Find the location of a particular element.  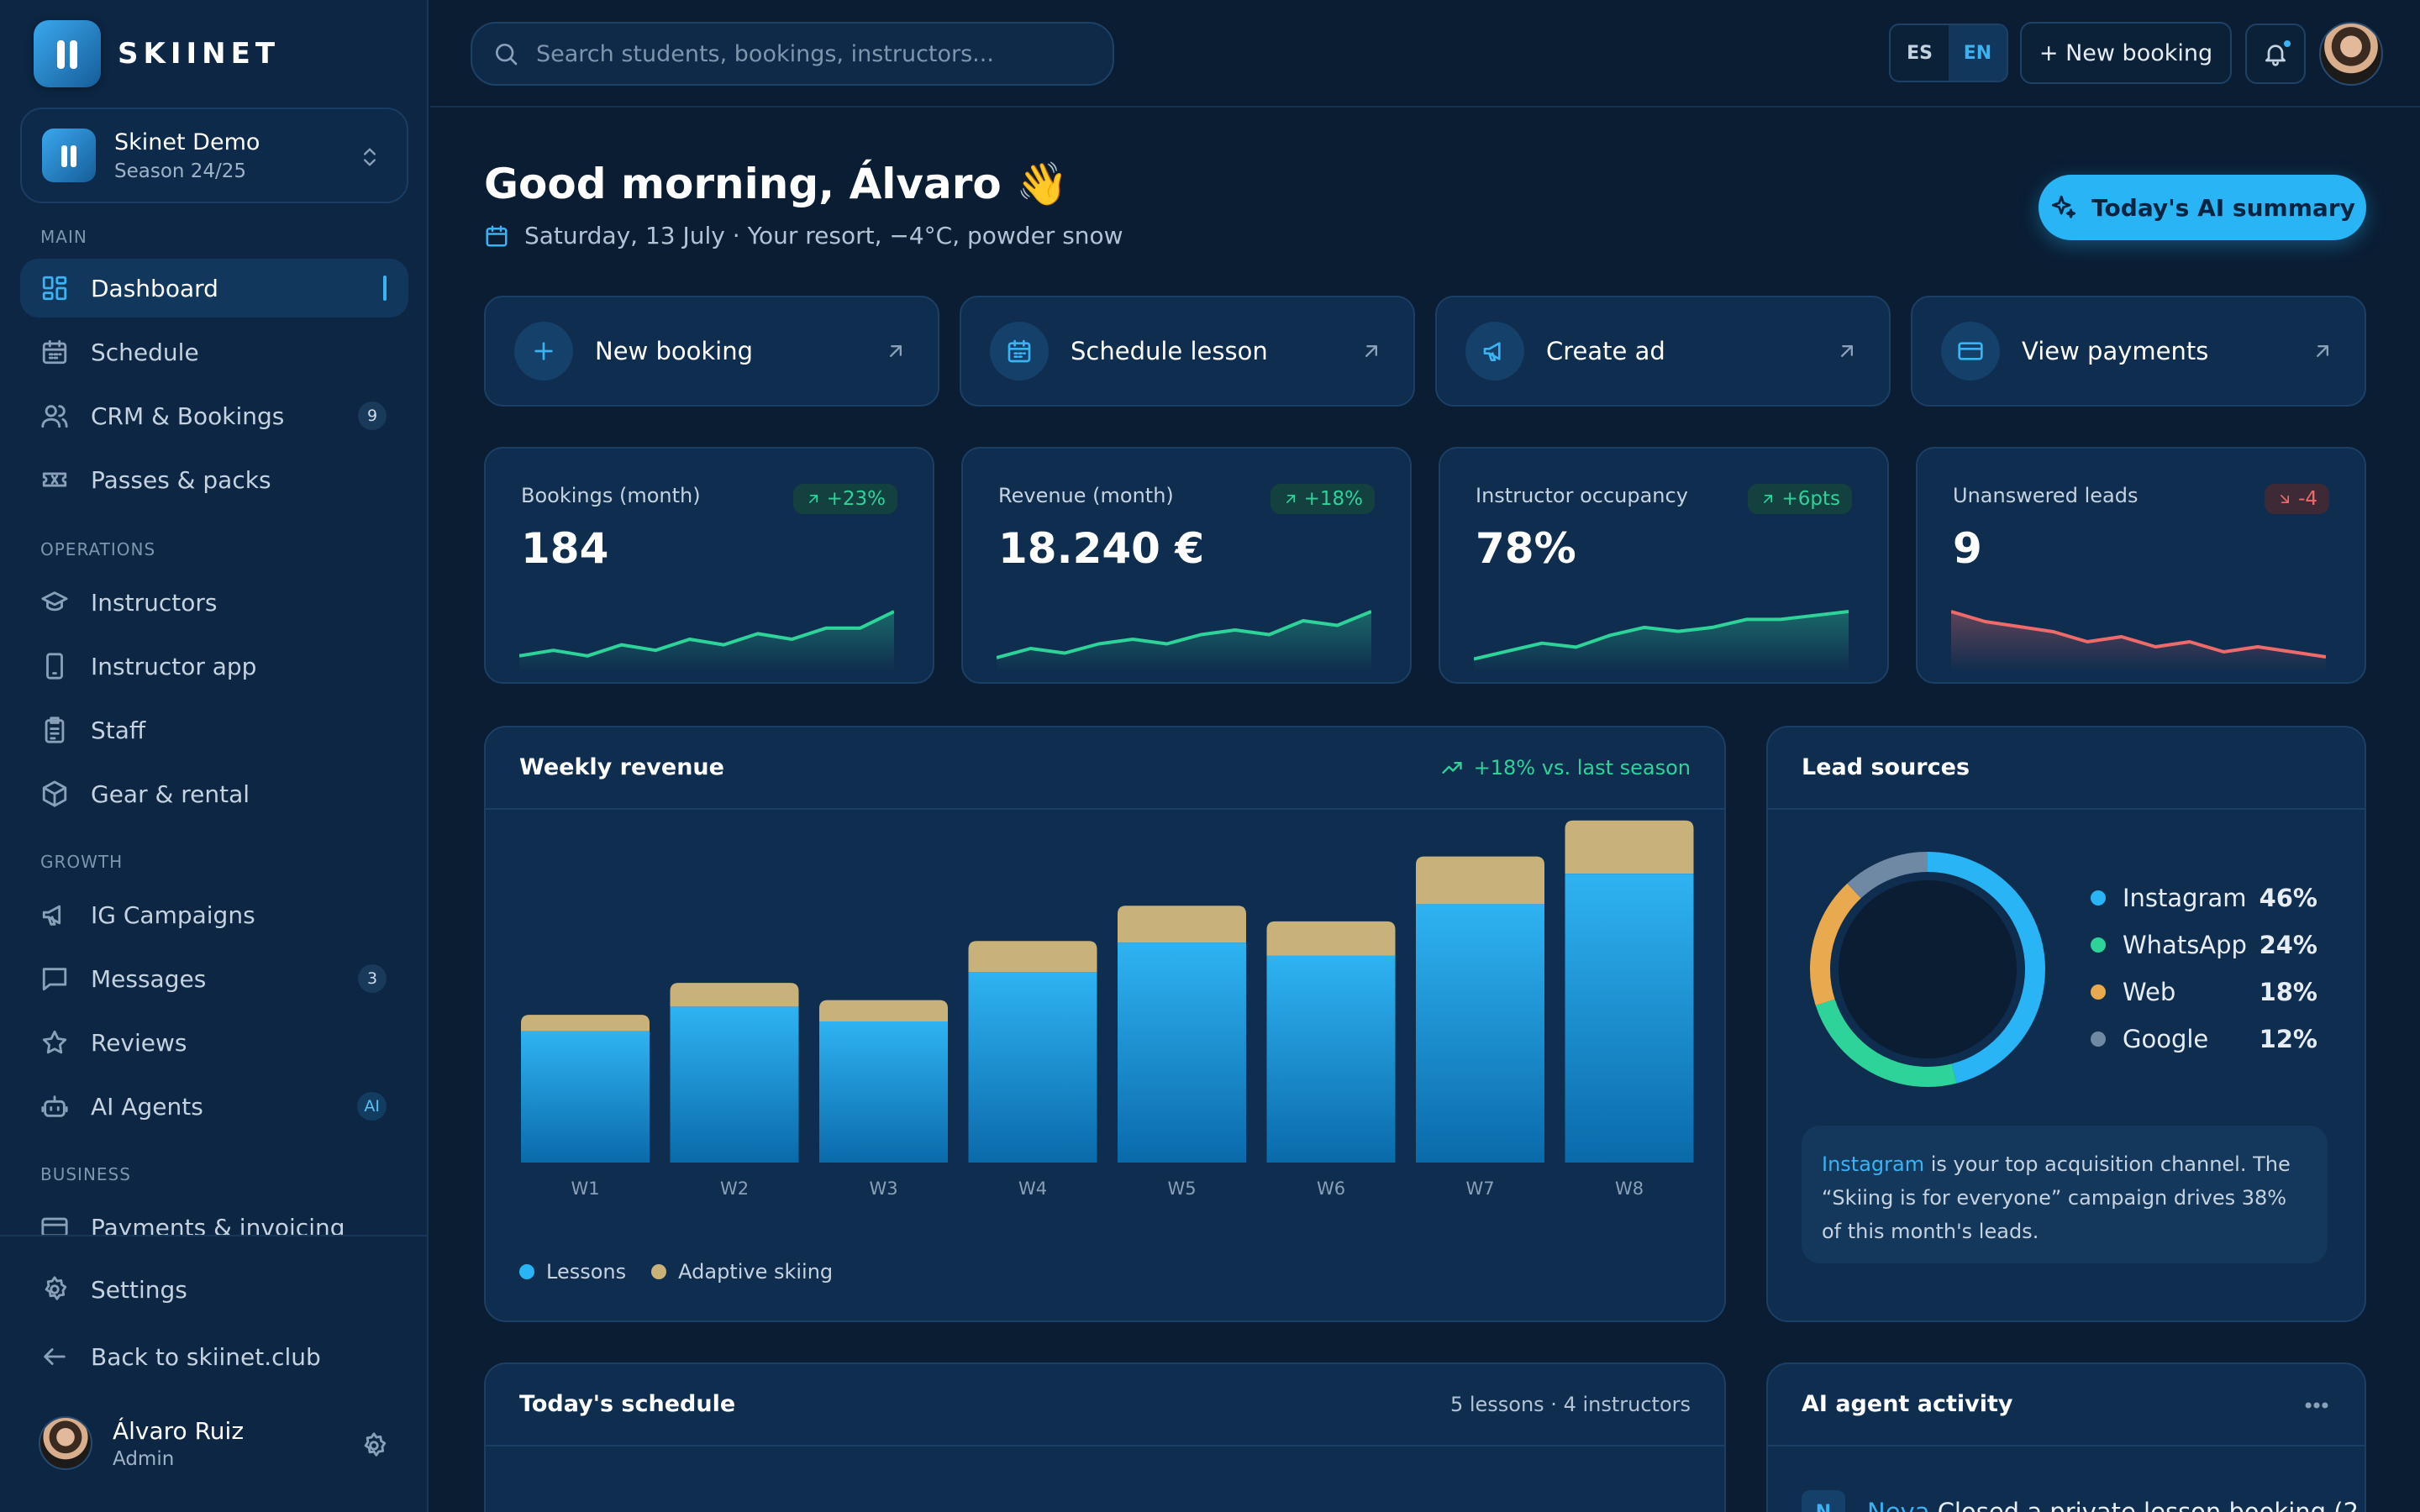

sidebar-item-instructors: Instructors is located at coordinates (214, 602).